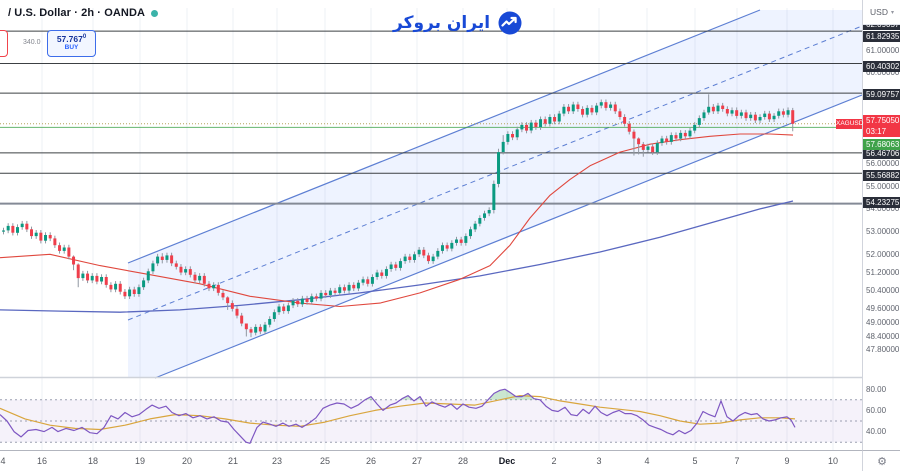 This screenshot has height=471, width=900. I want to click on gear-icon: ⚙, so click(882, 462).